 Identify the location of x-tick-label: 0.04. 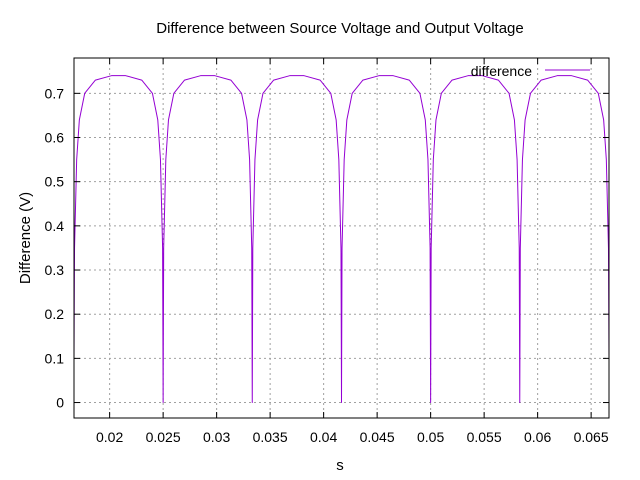
(323, 437).